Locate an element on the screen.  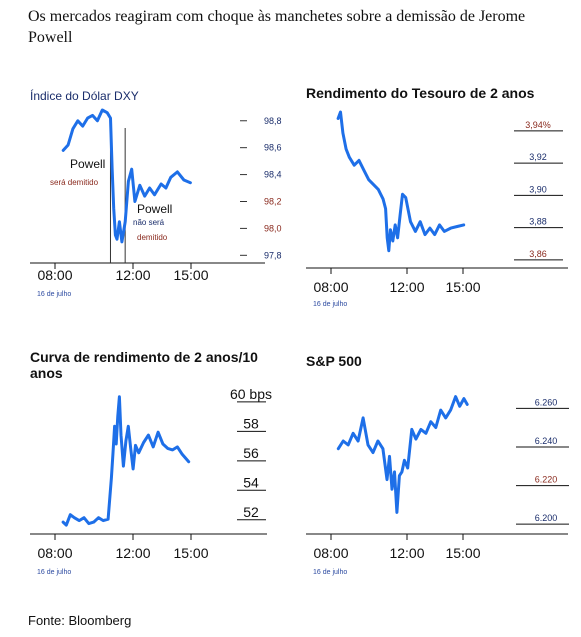
y-tick-label: 98,0 is located at coordinates (273, 228).